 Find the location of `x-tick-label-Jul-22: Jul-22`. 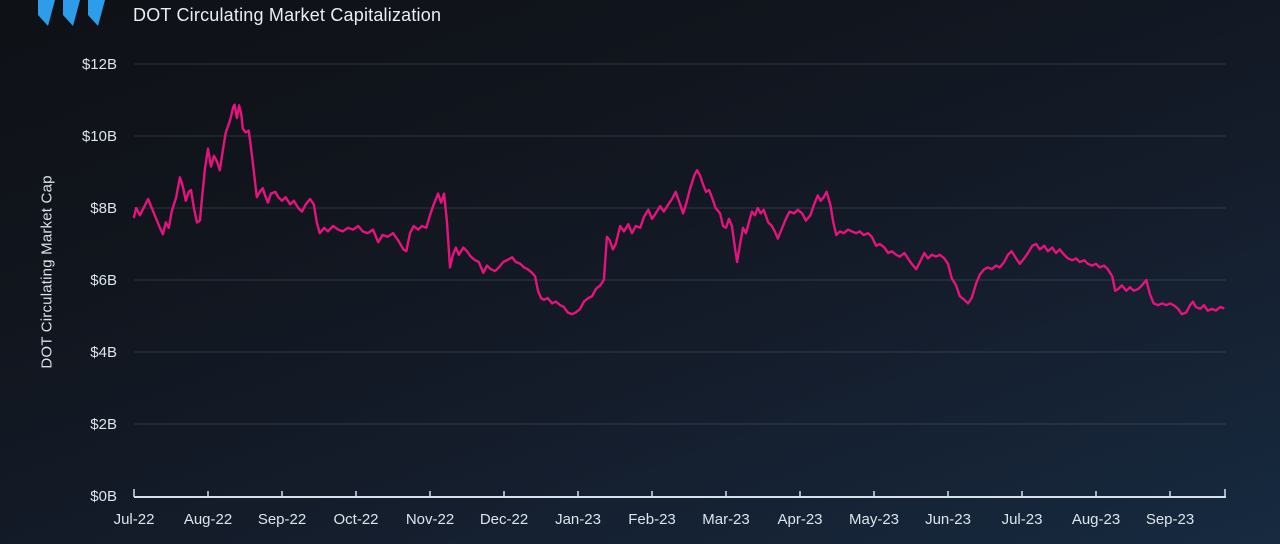

x-tick-label-Jul-22: Jul-22 is located at coordinates (134, 519).